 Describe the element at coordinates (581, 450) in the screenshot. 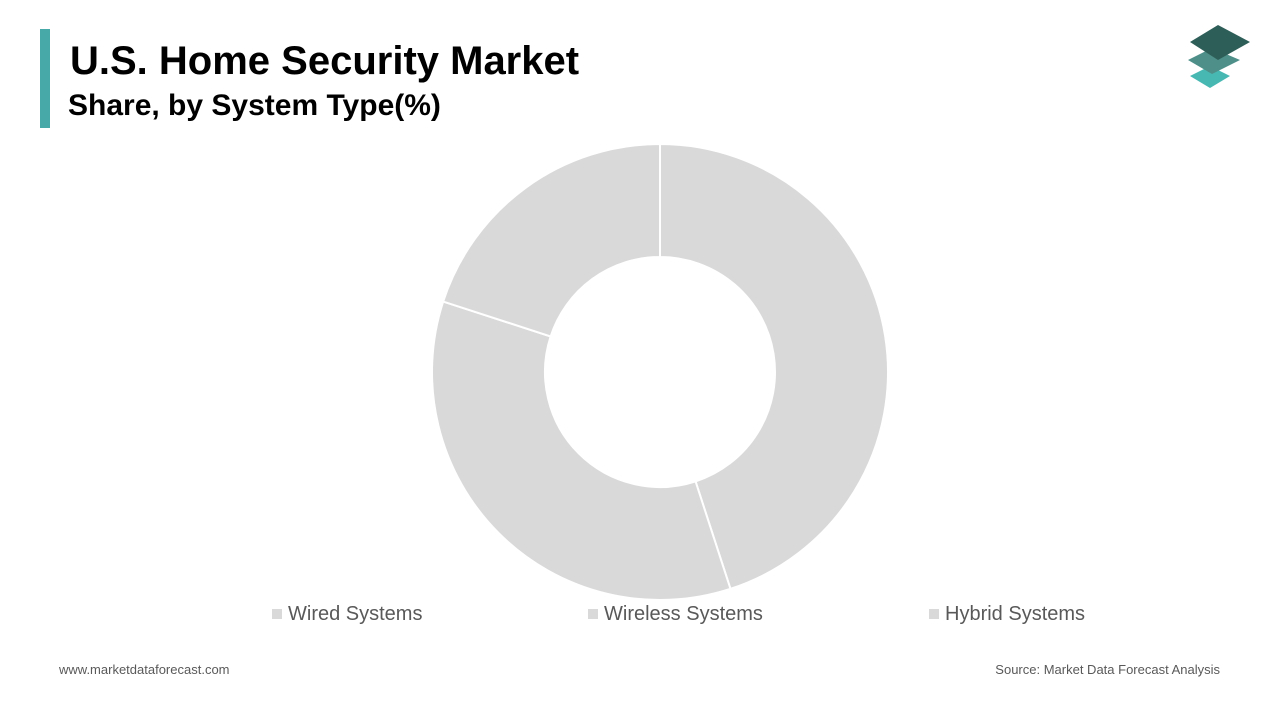

I see `slice-wireless-systems` at that location.